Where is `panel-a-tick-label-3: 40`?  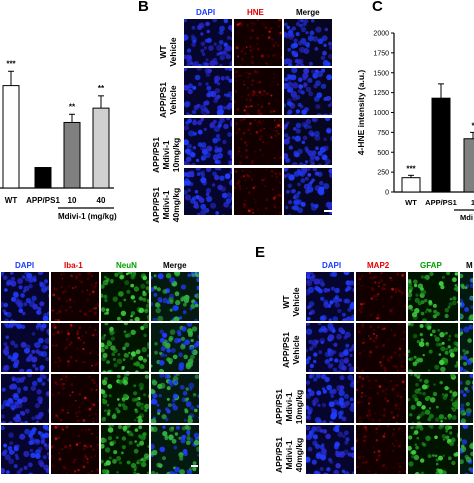 panel-a-tick-label-3: 40 is located at coordinates (101, 200).